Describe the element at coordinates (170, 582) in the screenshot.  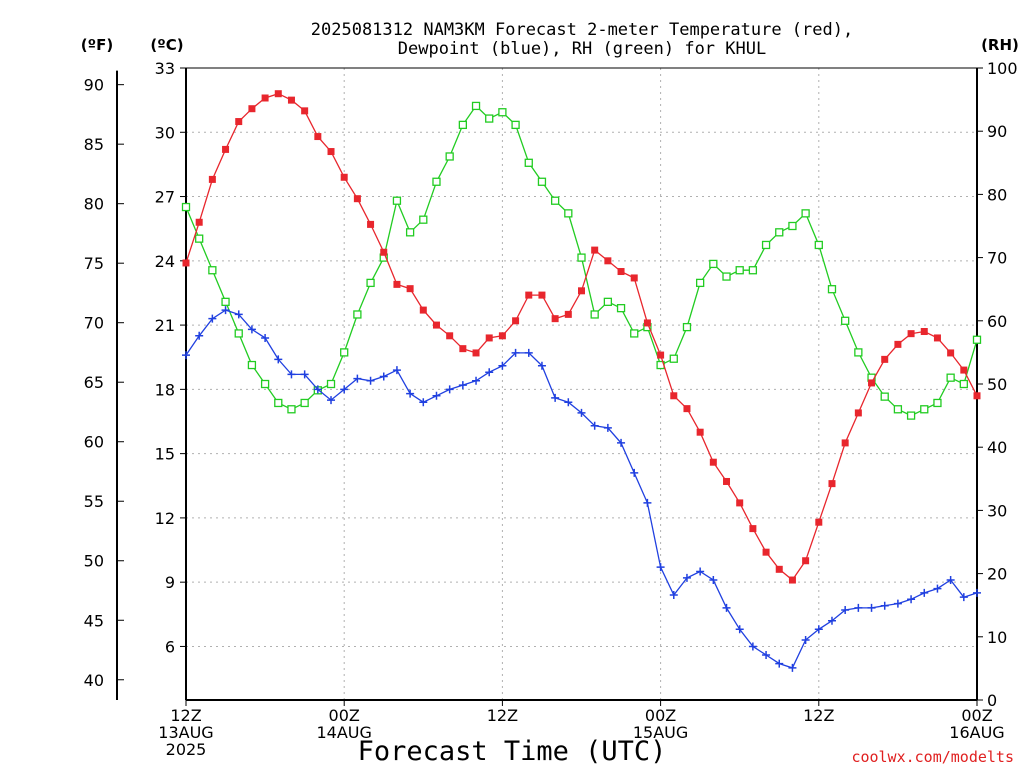
I see `celsius-tick-label: 9` at that location.